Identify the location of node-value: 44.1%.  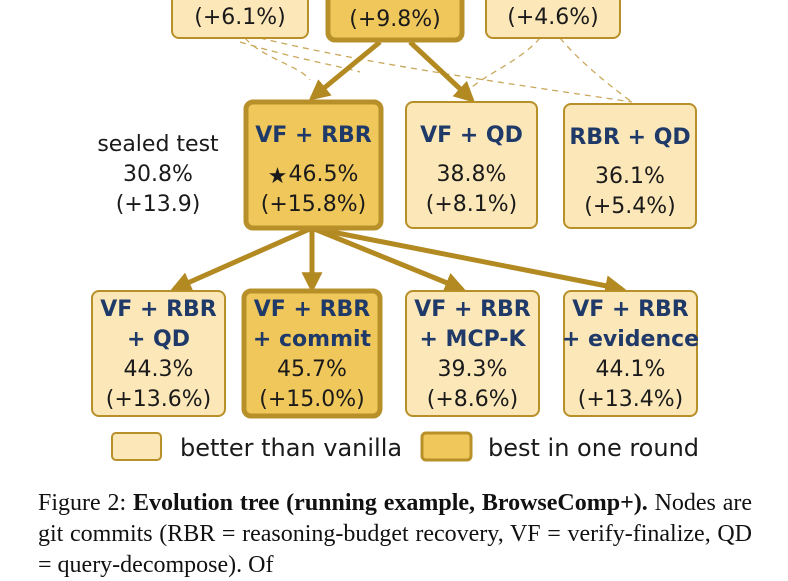
(631, 369).